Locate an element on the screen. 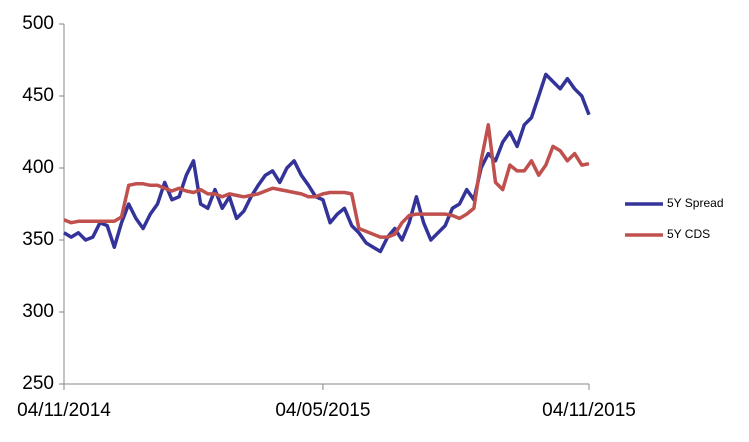 The height and width of the screenshot is (442, 749). y-tick-label: 250 is located at coordinates (38, 383).